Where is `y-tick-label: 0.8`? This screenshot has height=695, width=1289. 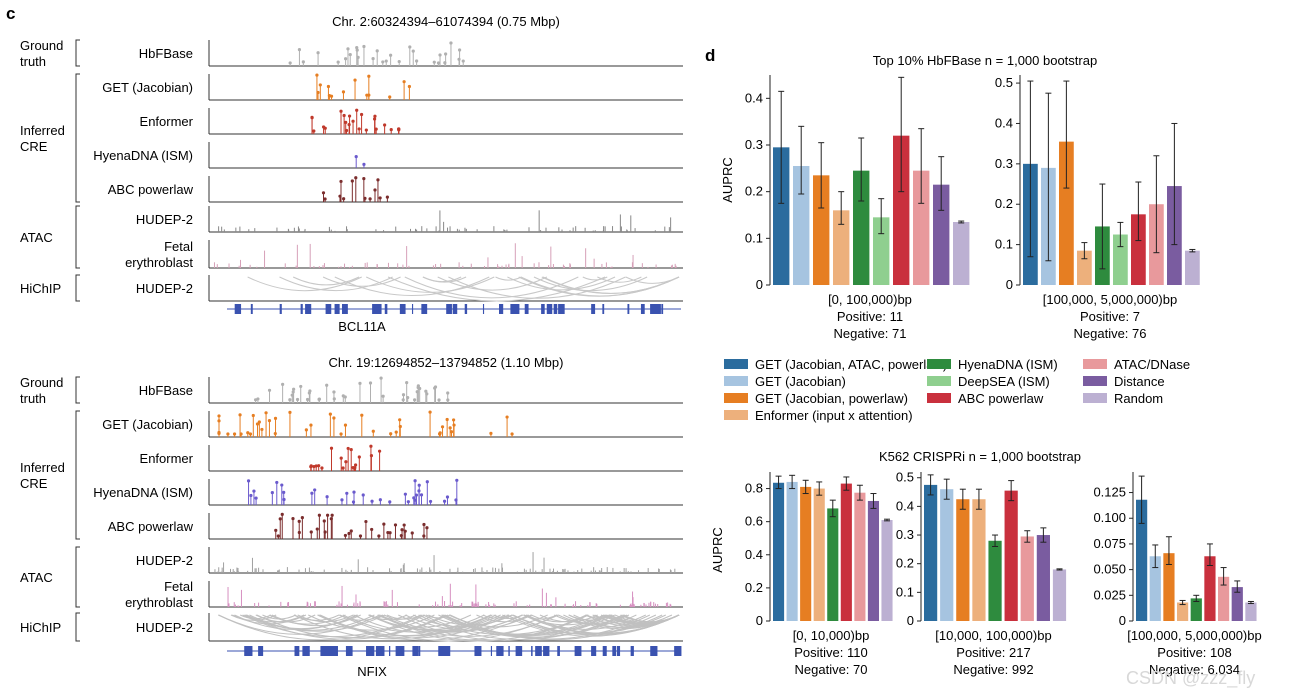 y-tick-label: 0.8 is located at coordinates (754, 488).